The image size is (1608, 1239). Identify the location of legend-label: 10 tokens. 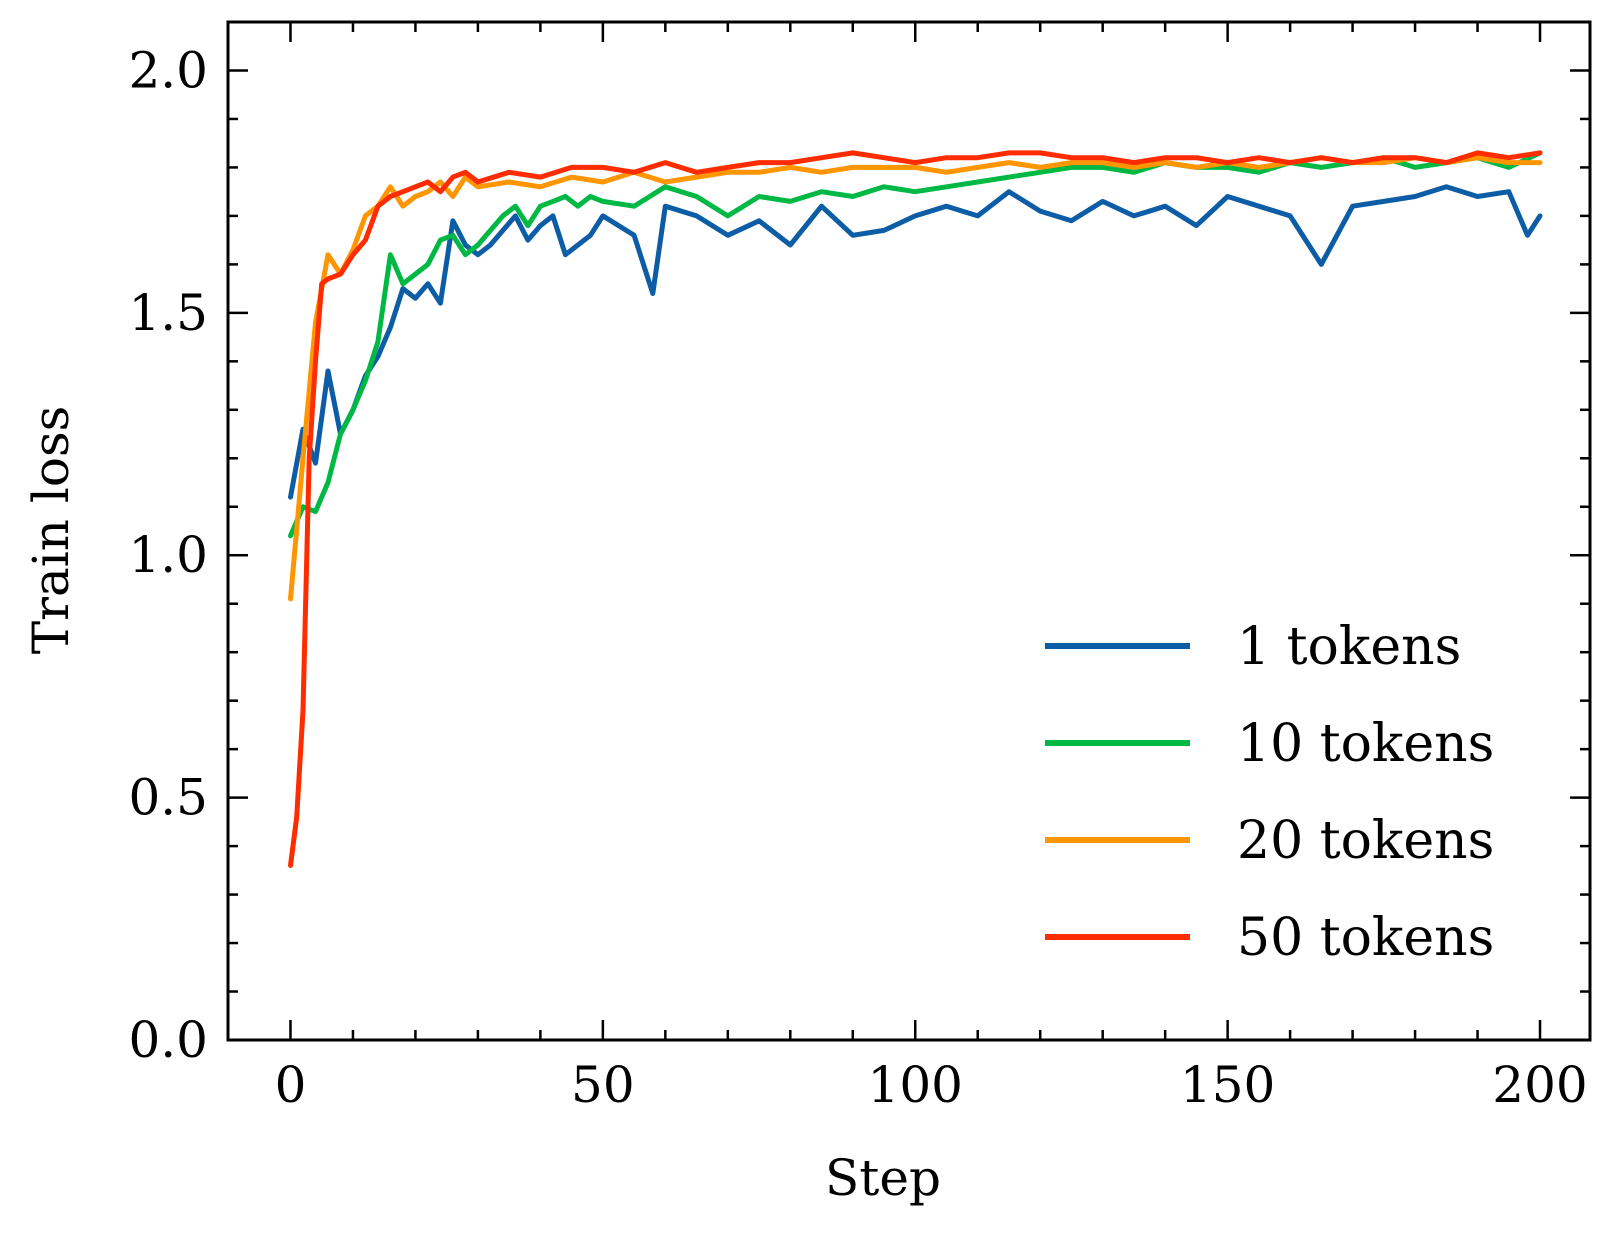
(1365, 744).